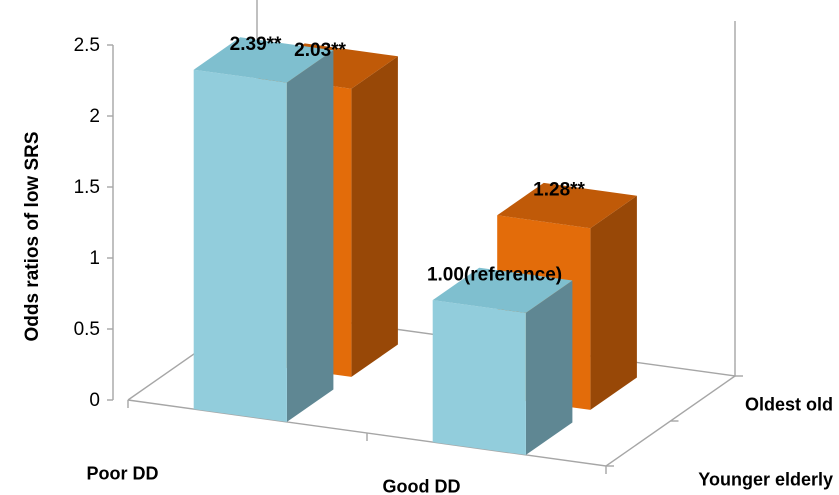 This screenshot has height=495, width=839. What do you see at coordinates (494, 274) in the screenshot?
I see `data-label: 1.00(reference)` at bounding box center [494, 274].